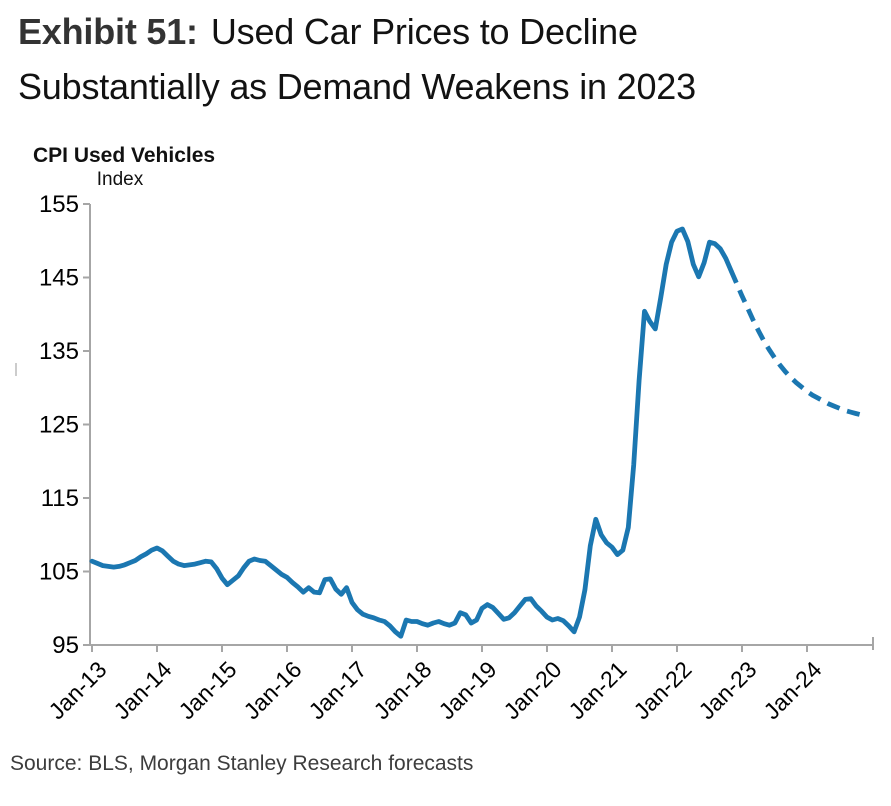 The width and height of the screenshot is (891, 806). What do you see at coordinates (662, 690) in the screenshot?
I see `x-tick-label: Jan-22` at bounding box center [662, 690].